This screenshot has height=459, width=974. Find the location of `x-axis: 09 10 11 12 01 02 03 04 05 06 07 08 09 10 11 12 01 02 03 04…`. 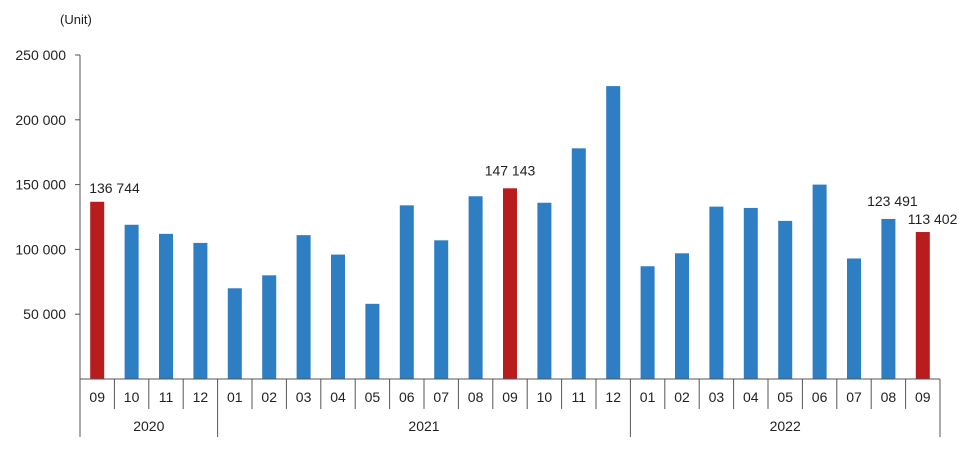

x-axis: 09 10 11 12 01 02 03 04 05 06 07 08 09 10 11 12 01 02 03 04… is located at coordinates (510, 407).